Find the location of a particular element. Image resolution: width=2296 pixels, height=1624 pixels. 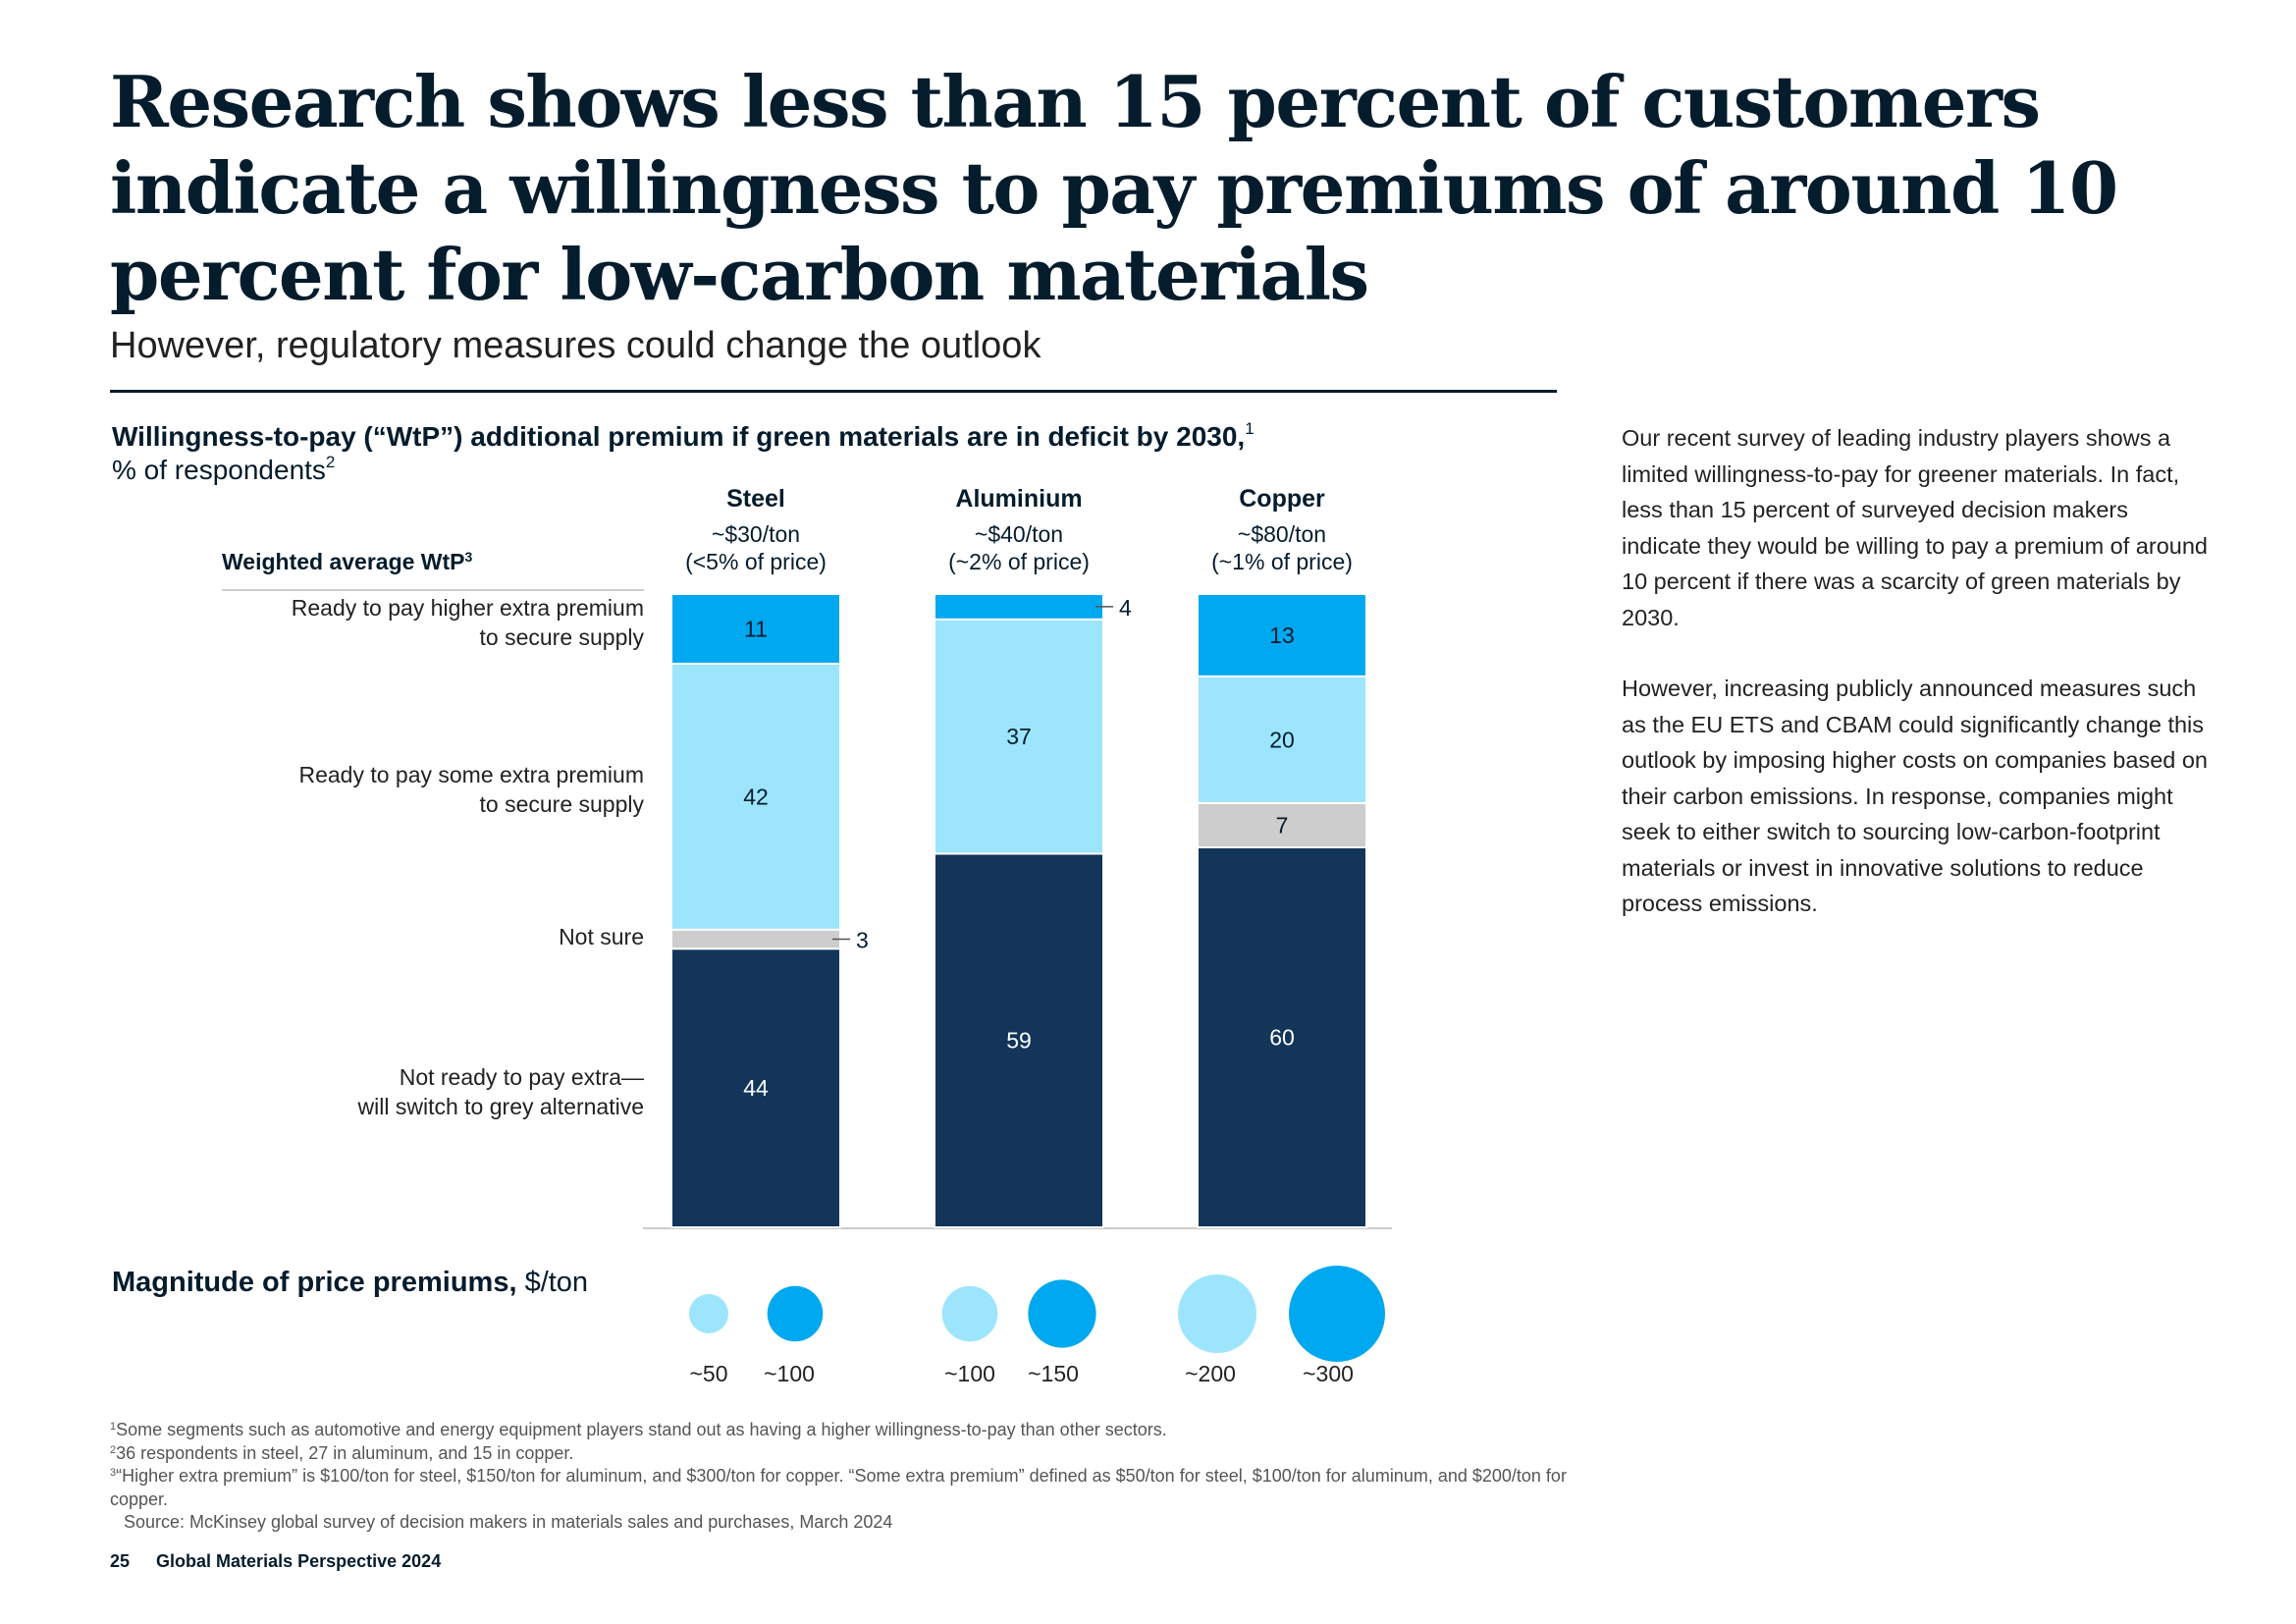

bar-value-label: 59 is located at coordinates (1019, 1041).